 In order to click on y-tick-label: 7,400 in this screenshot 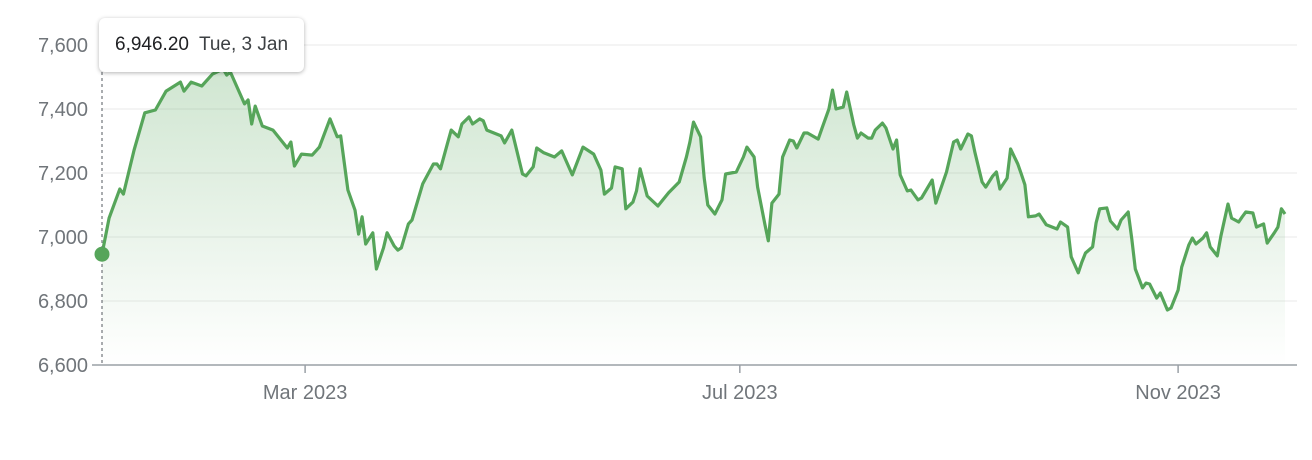, I will do `click(63, 110)`.